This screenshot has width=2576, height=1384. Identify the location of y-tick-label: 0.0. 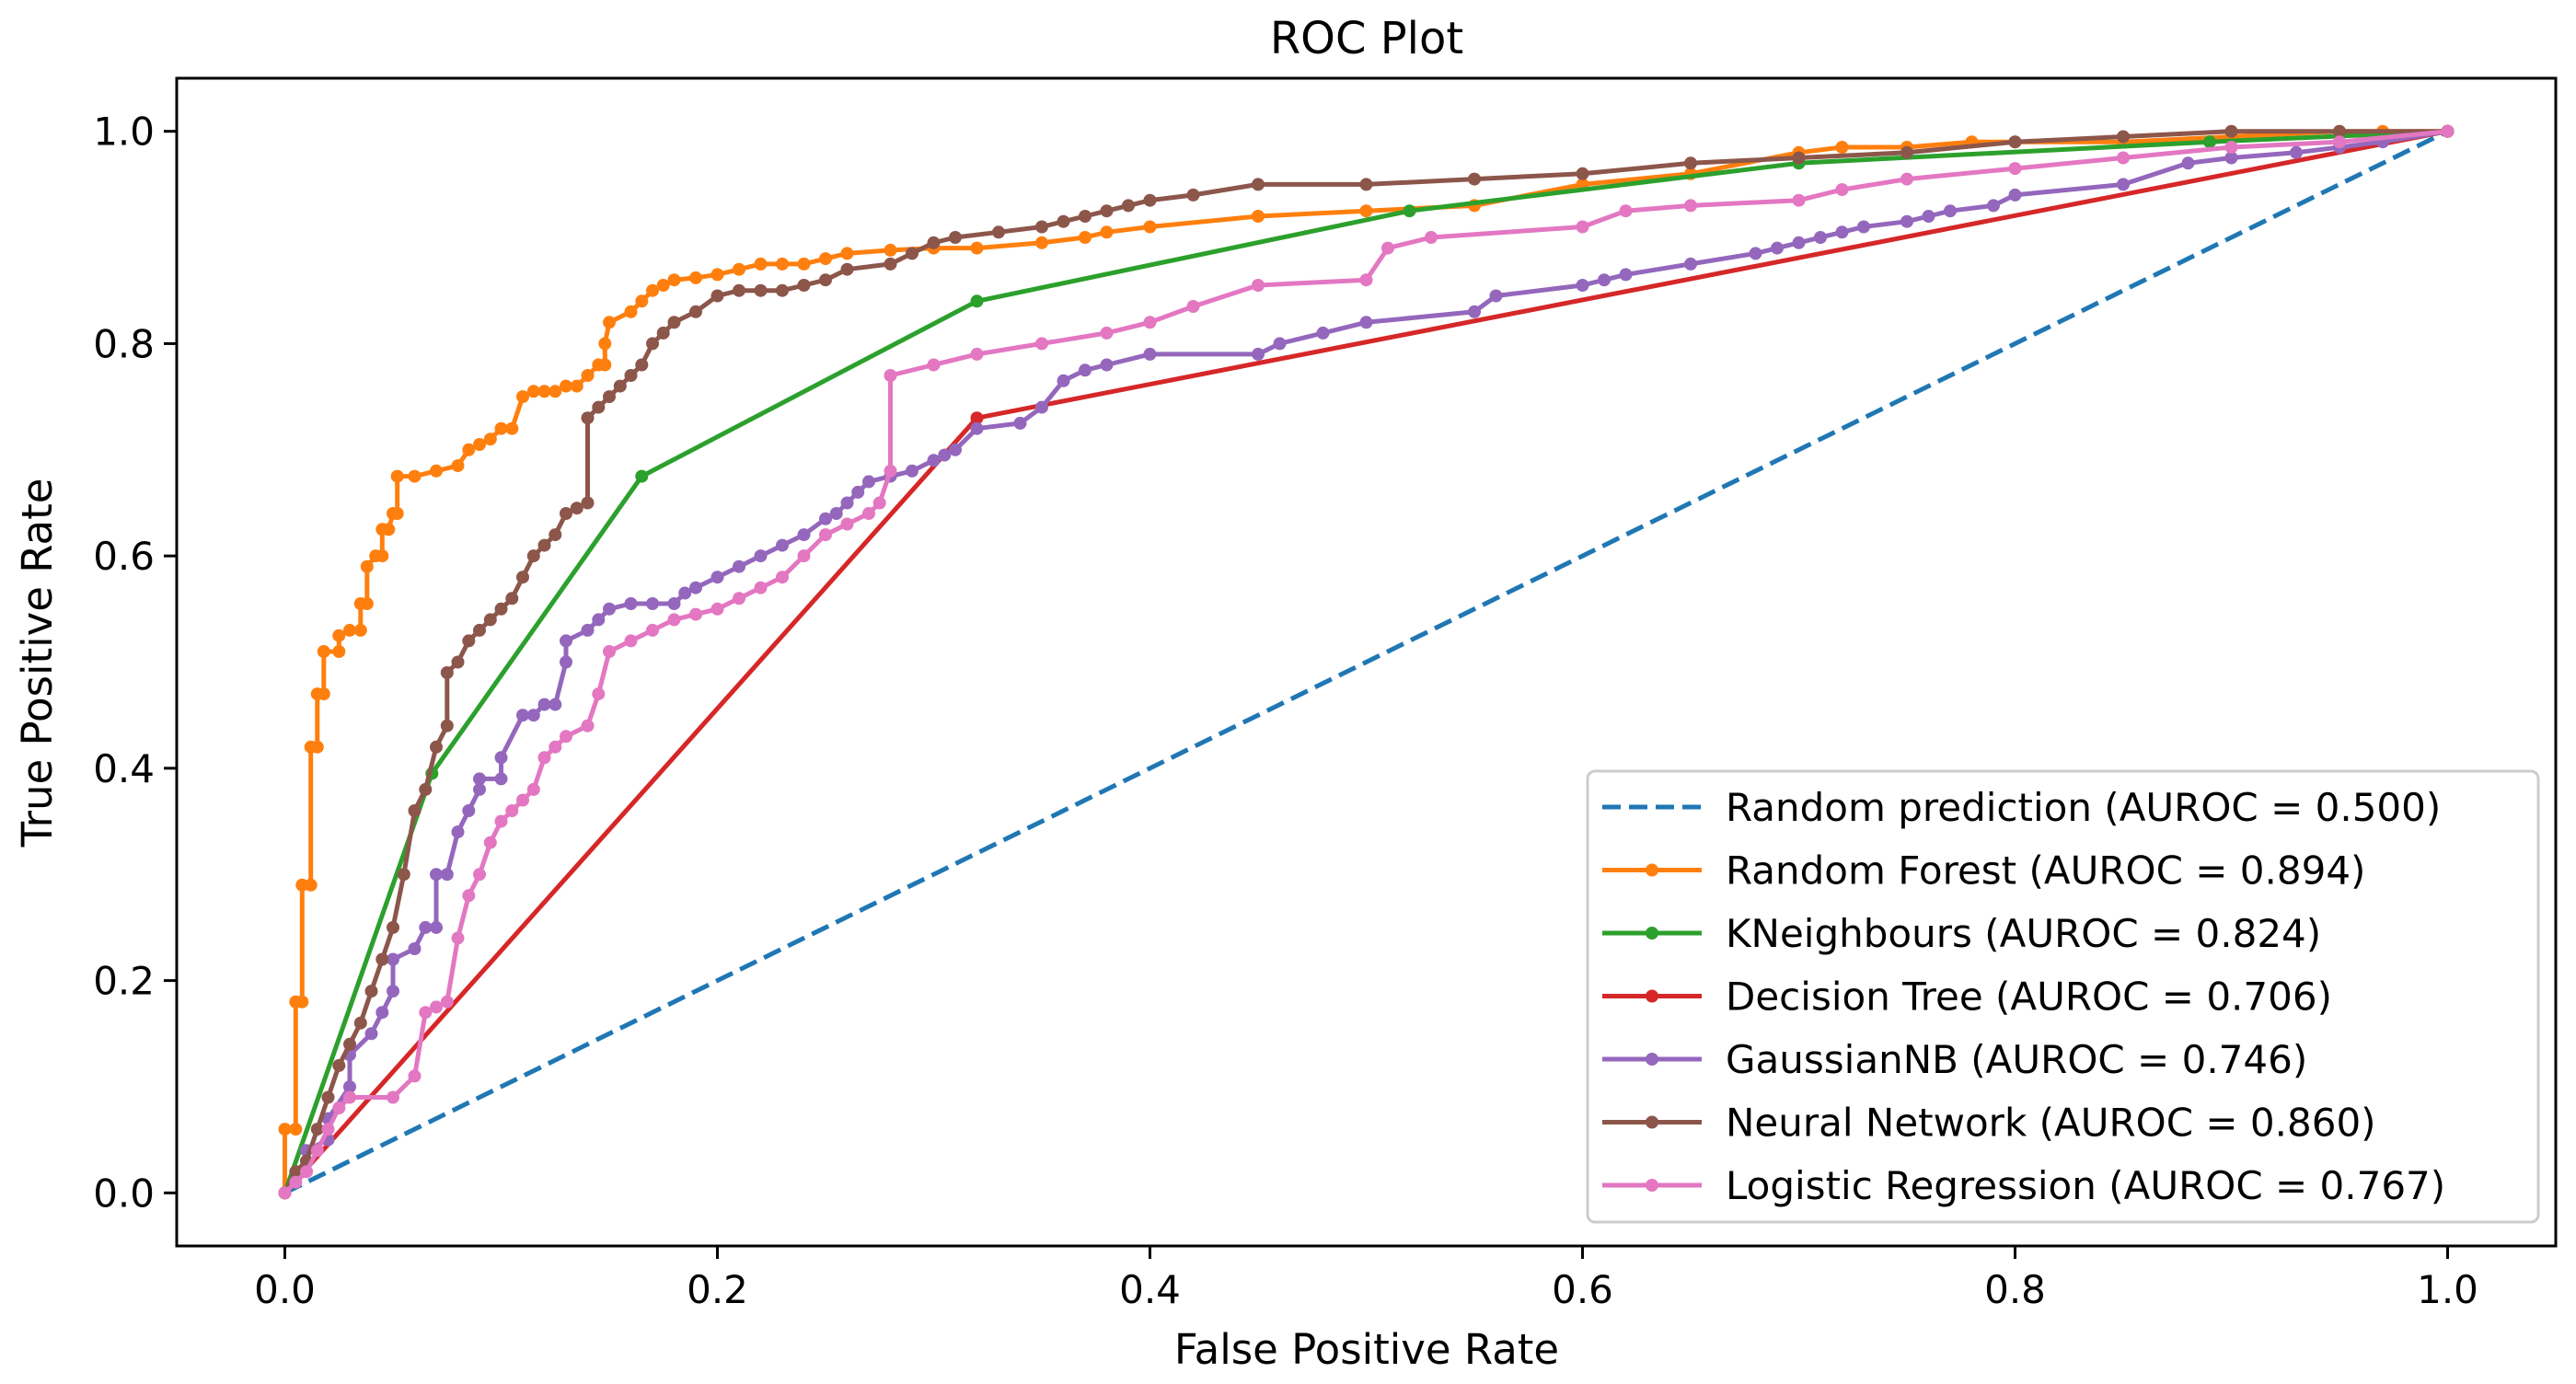
(124, 1193).